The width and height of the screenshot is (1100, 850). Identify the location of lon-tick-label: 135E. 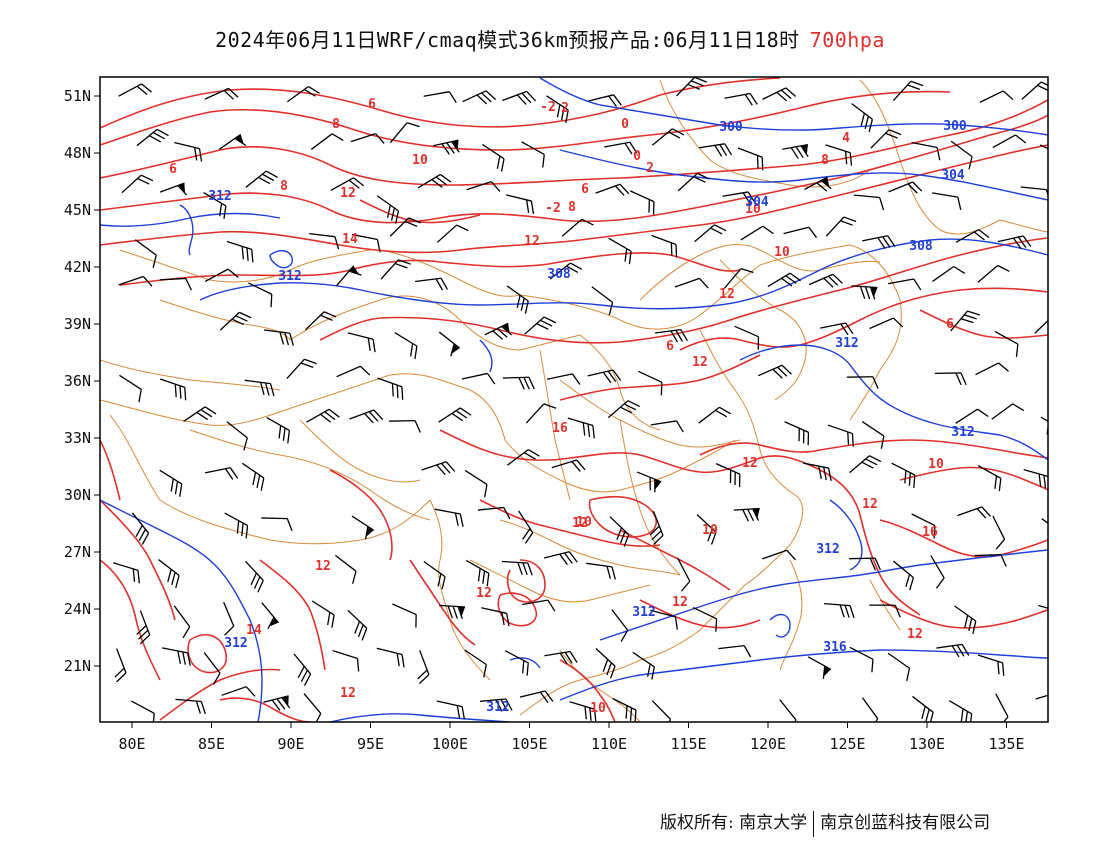
(1006, 744).